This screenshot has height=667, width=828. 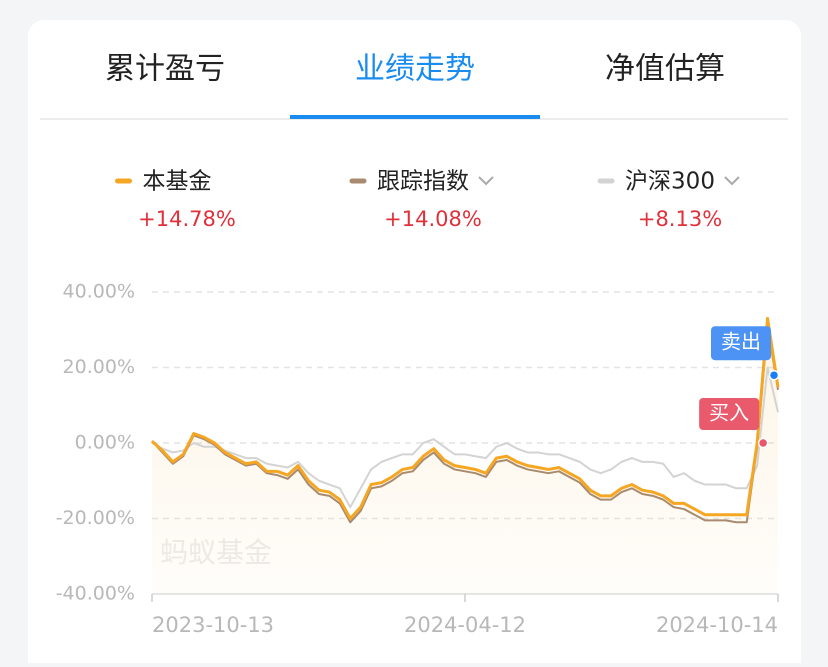 I want to click on tab: 累计盈亏, so click(x=165, y=69).